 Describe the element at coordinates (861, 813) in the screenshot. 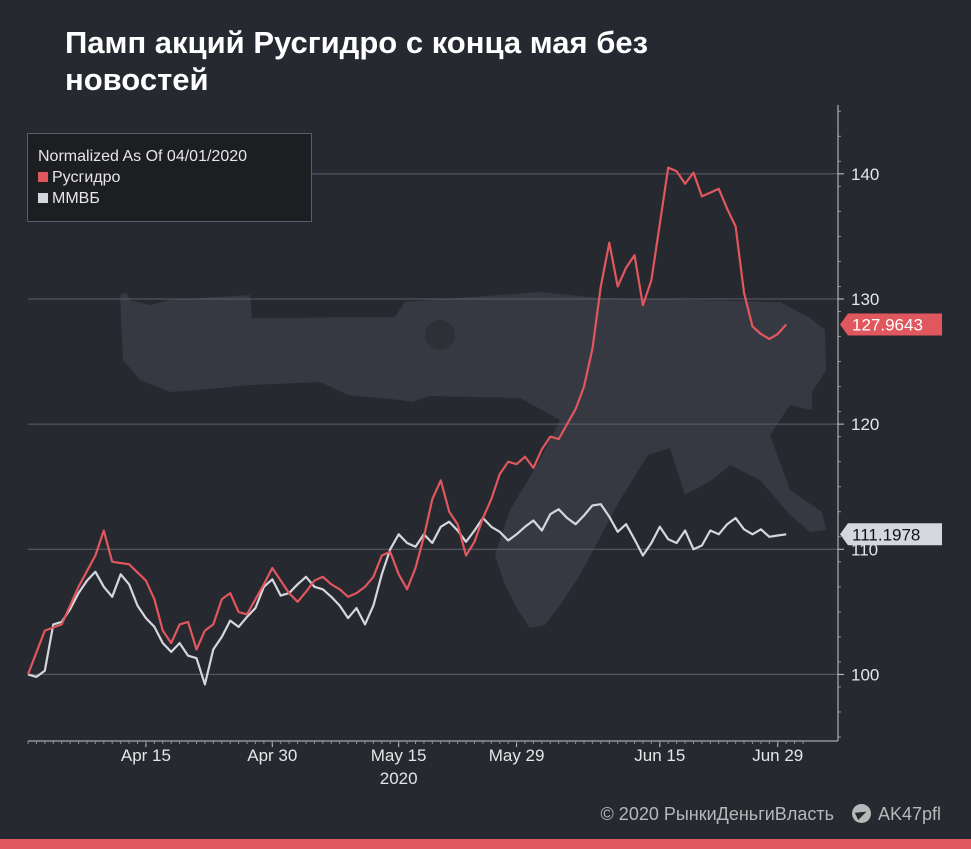

I see `telegram-icon` at that location.